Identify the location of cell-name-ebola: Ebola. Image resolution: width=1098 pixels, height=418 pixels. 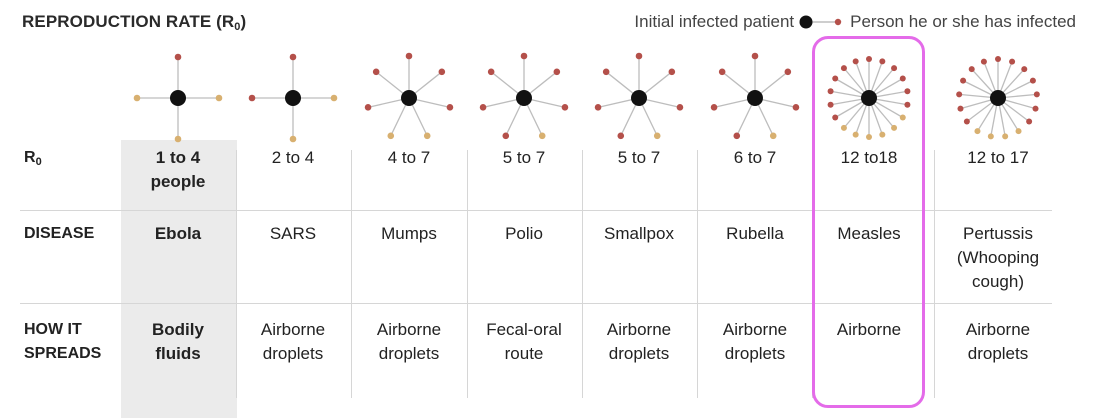
(178, 233).